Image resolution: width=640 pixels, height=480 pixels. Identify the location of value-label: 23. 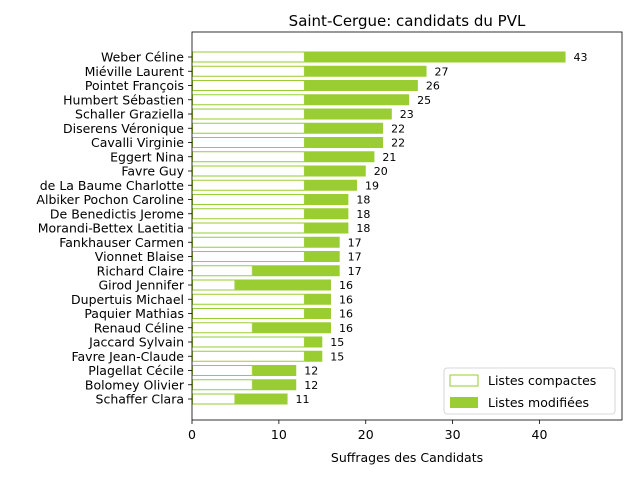
(407, 114).